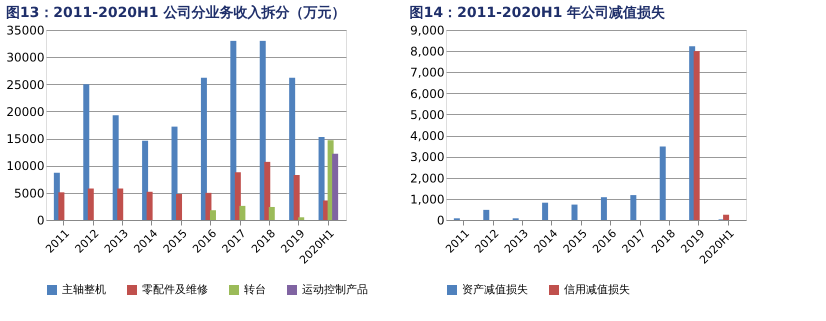 Image resolution: width=826 pixels, height=321 pixels. I want to click on y-tick-label: 20000, so click(25, 111).